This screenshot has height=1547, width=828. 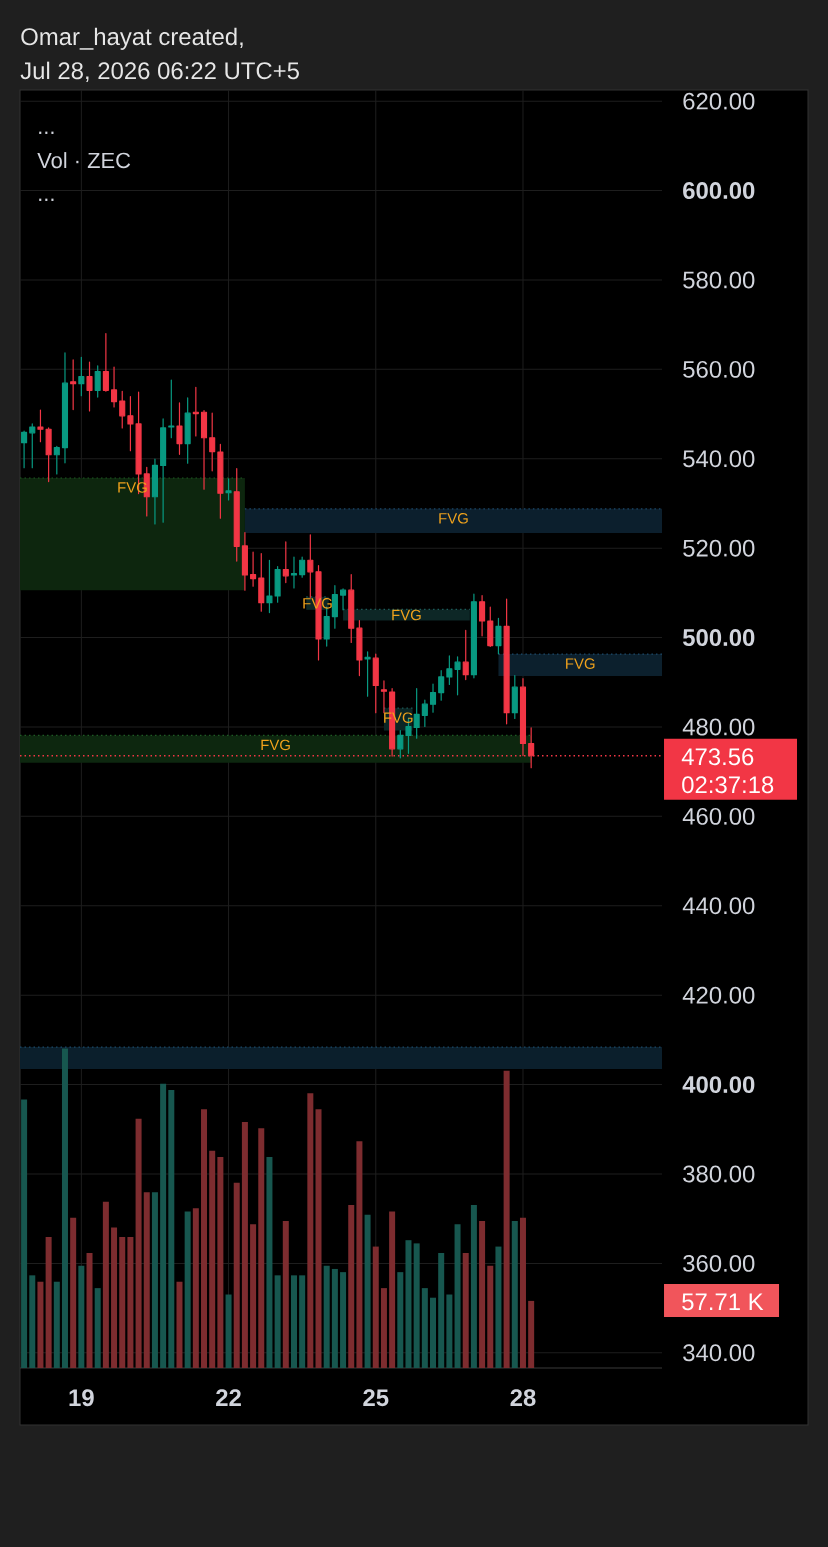 I want to click on y-tick-label: 440.00, so click(x=718, y=906).